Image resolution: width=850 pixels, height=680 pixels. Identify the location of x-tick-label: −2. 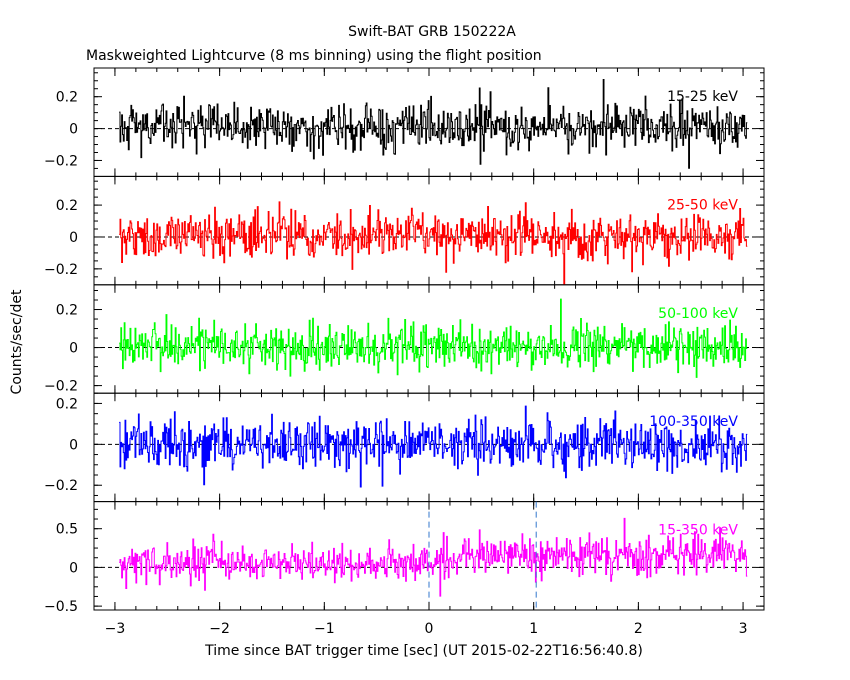
(219, 629).